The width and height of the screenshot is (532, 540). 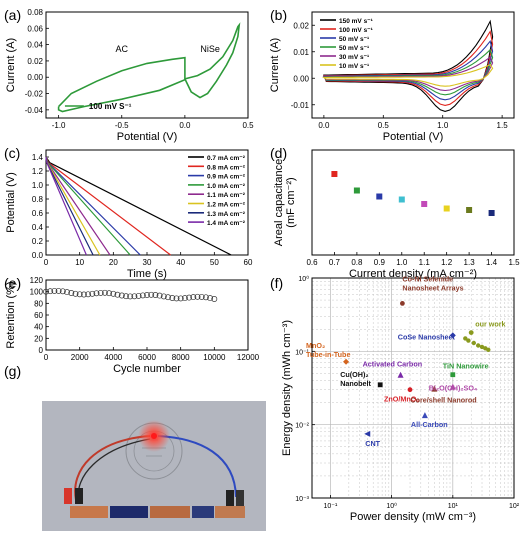 I want to click on panel-label-g: (g), so click(x=12, y=371).